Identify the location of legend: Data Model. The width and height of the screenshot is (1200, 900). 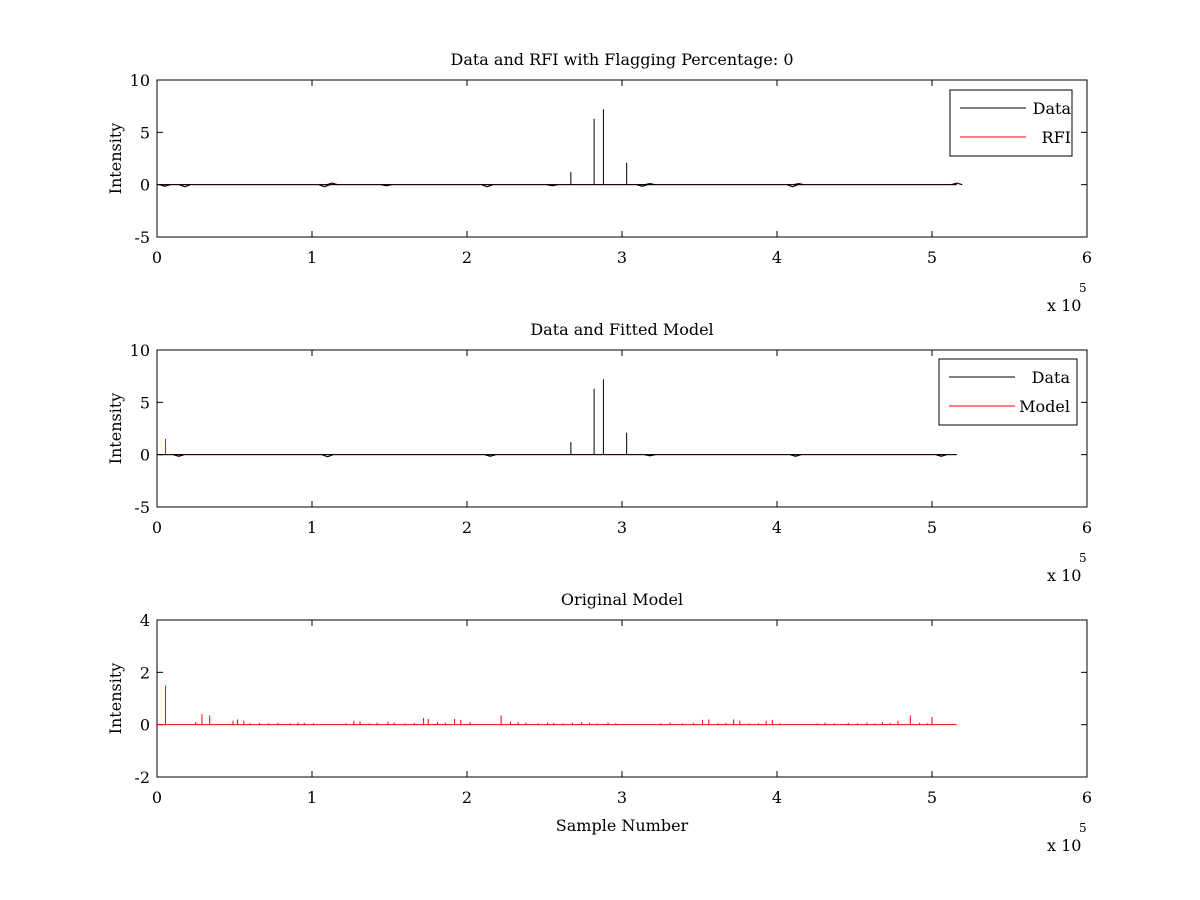
(1008, 392).